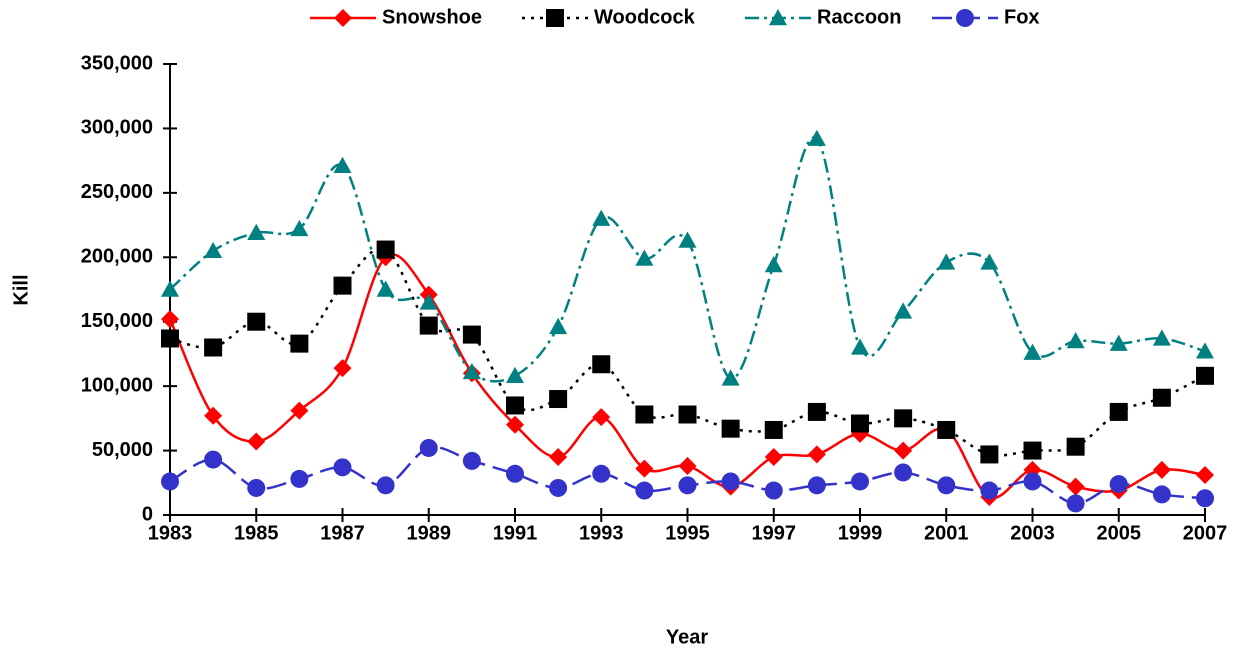 The height and width of the screenshot is (656, 1242). I want to click on y-tick-label: 100,000, so click(117, 385).